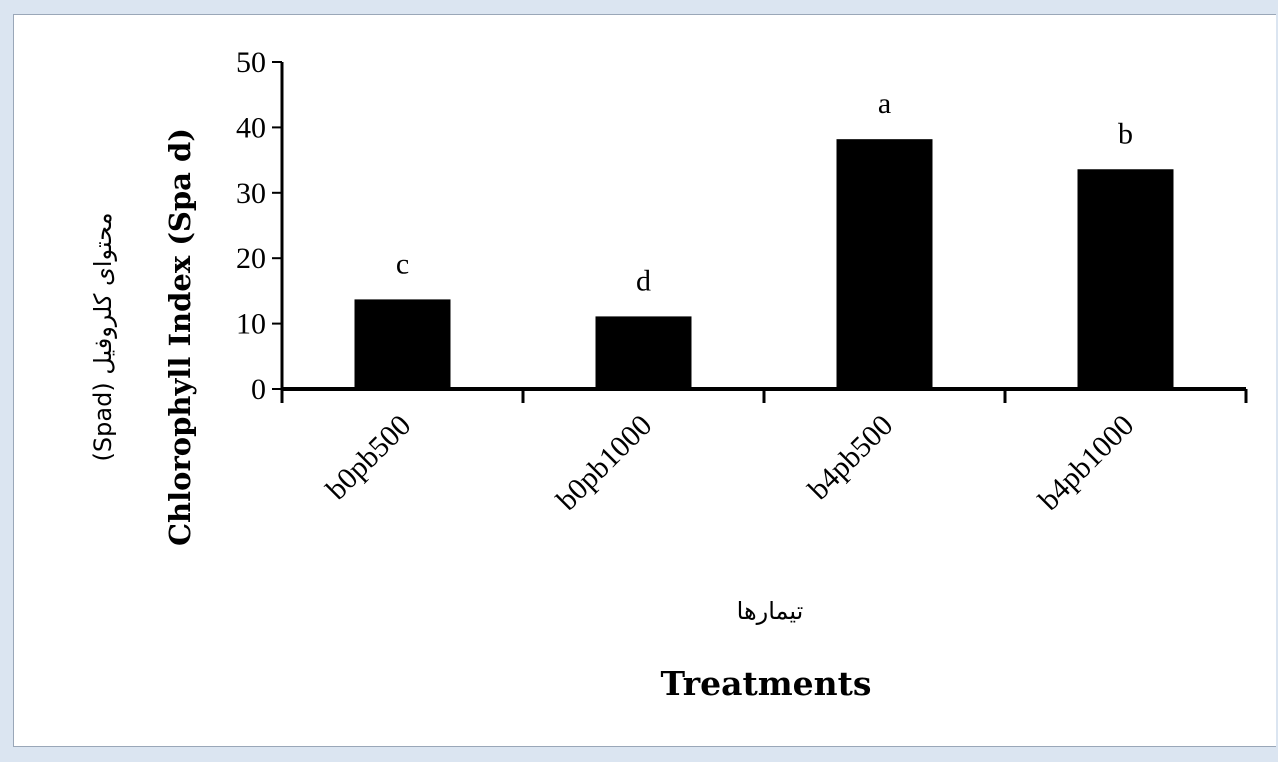  What do you see at coordinates (1086, 463) in the screenshot?
I see `x-tick-label-b4pb1000: b4pb1000` at bounding box center [1086, 463].